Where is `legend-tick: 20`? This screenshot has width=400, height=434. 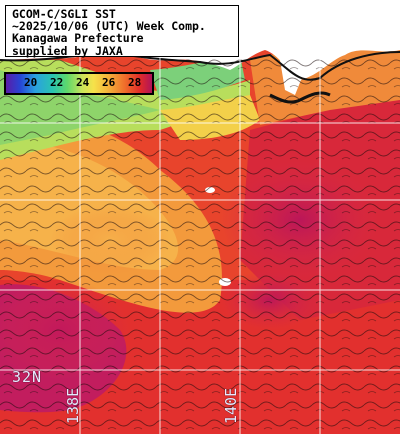 legend-tick: 20 is located at coordinates (31, 82).